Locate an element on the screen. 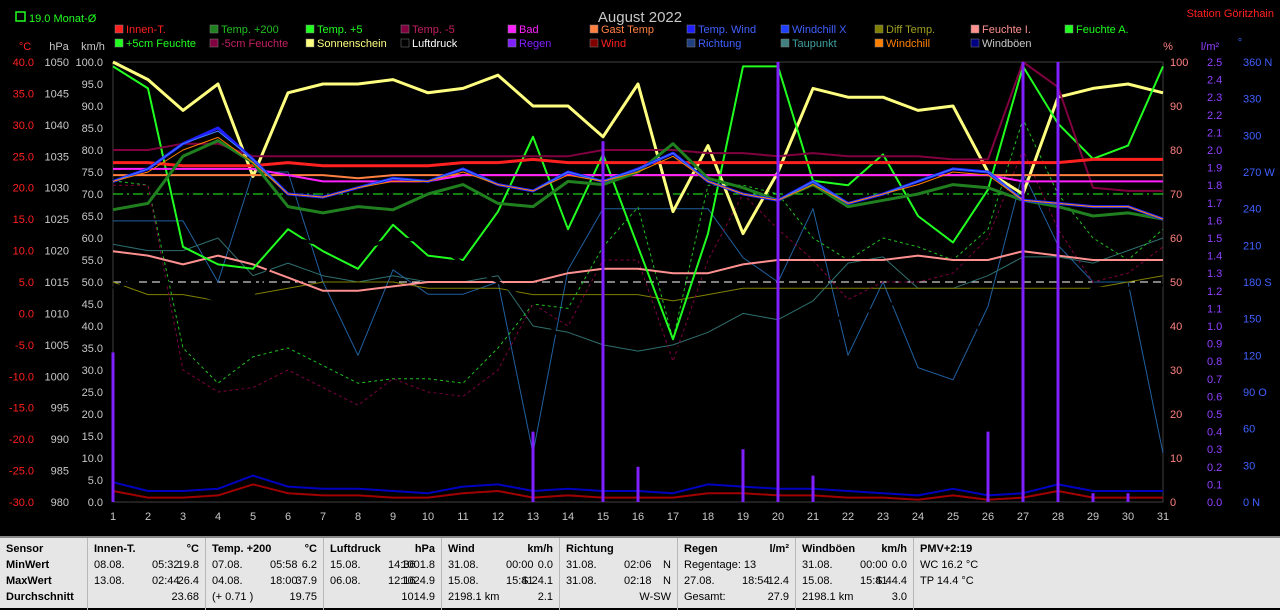  stat-avg-value: 19.75 is located at coordinates (303, 597).